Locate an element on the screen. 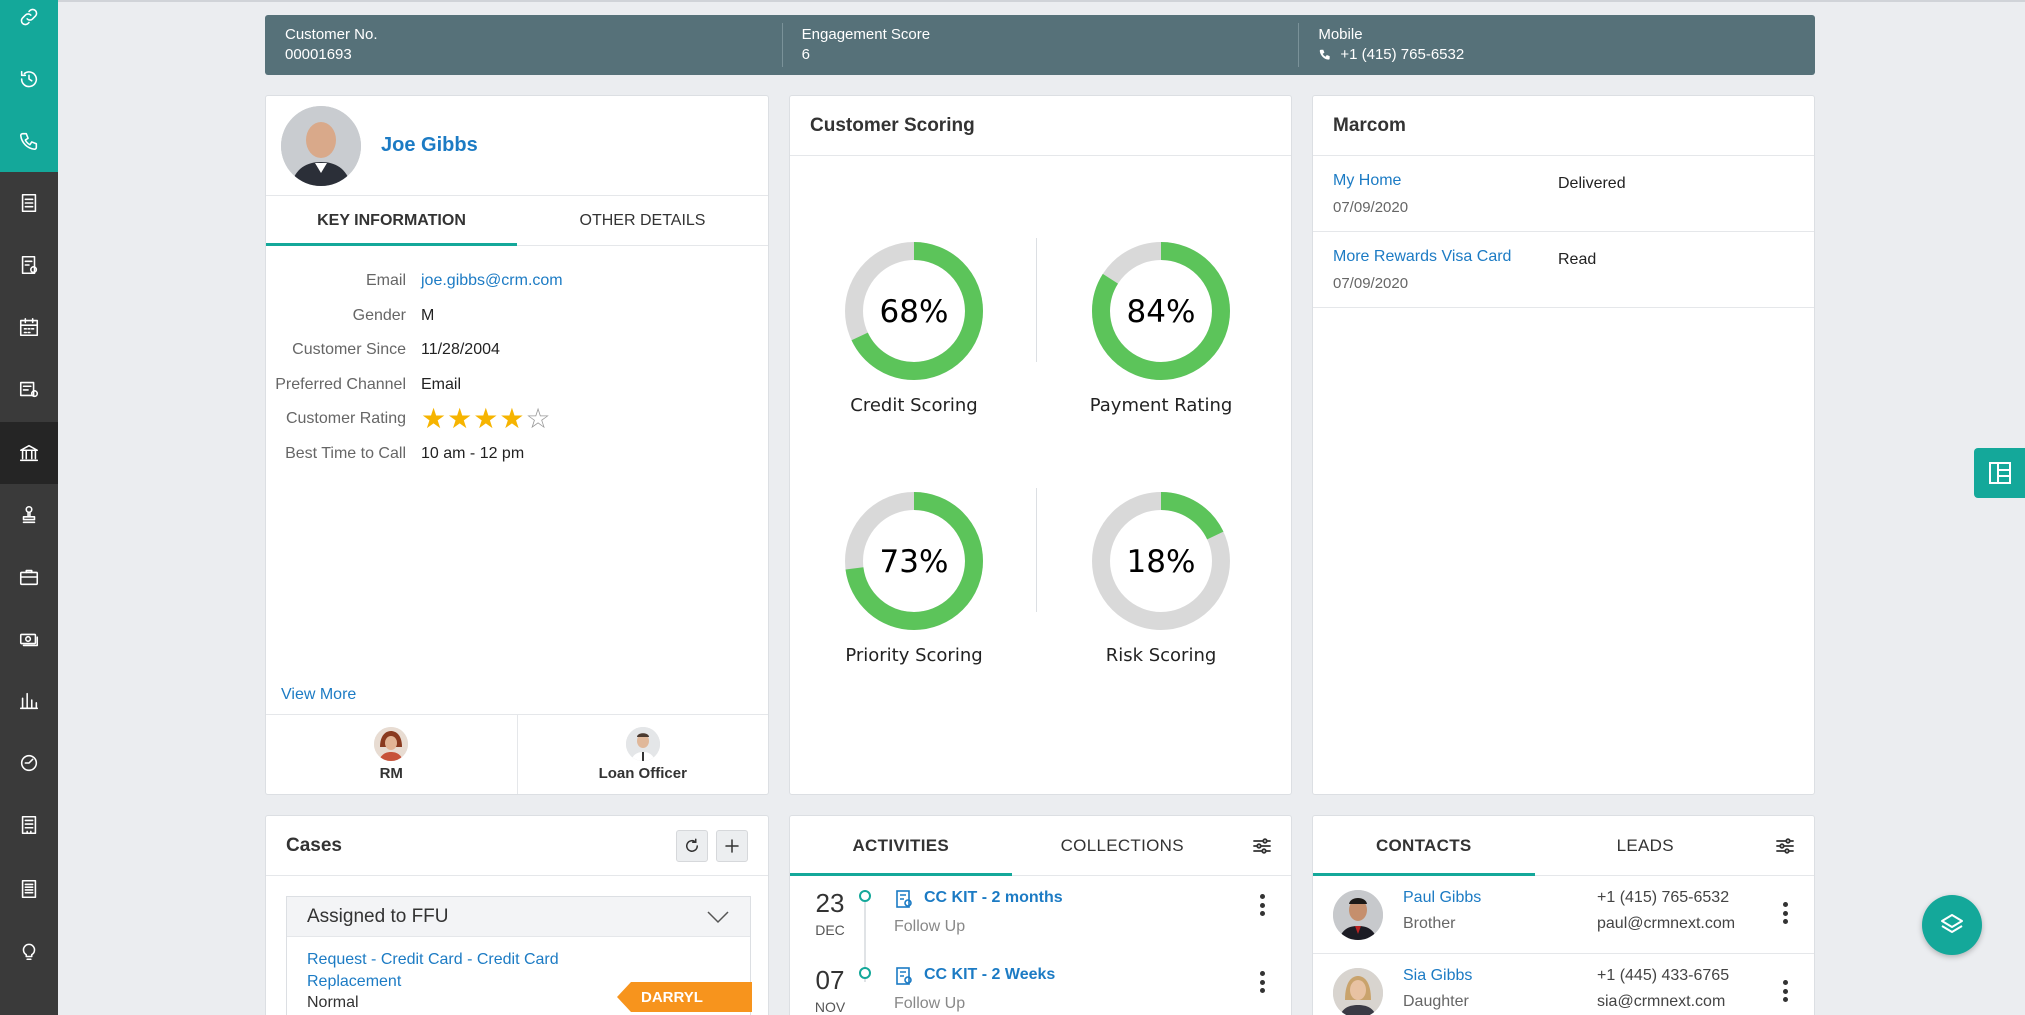 Image resolution: width=2025 pixels, height=1015 pixels. plus-icon is located at coordinates (732, 845).